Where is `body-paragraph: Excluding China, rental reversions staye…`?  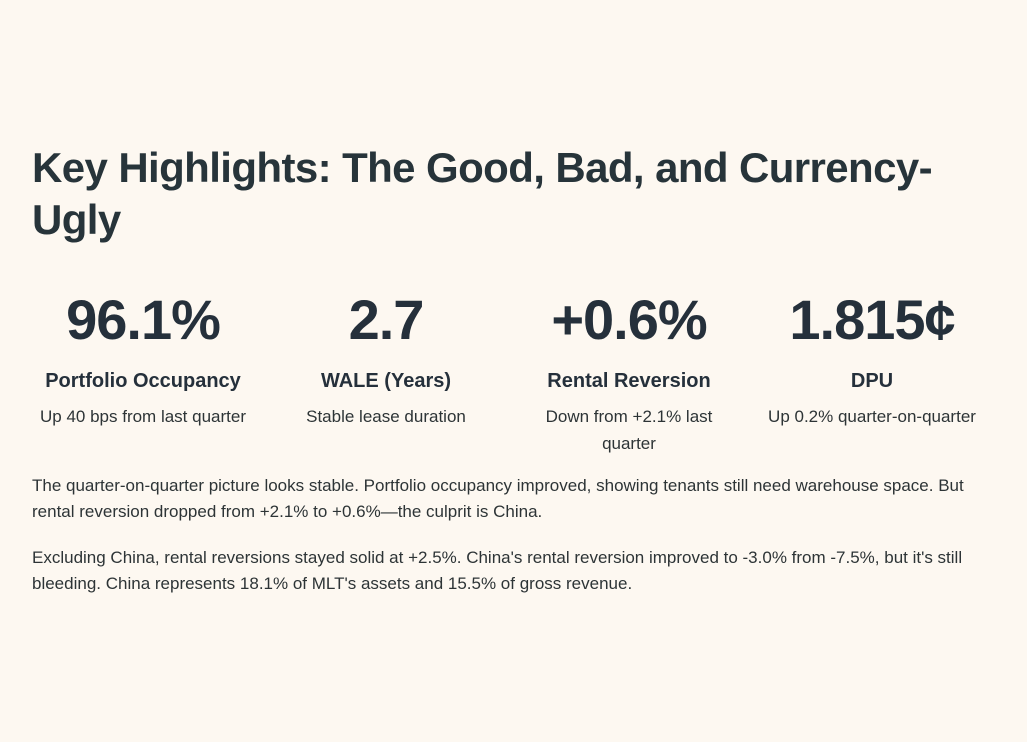 body-paragraph: Excluding China, rental reversions staye… is located at coordinates (497, 570).